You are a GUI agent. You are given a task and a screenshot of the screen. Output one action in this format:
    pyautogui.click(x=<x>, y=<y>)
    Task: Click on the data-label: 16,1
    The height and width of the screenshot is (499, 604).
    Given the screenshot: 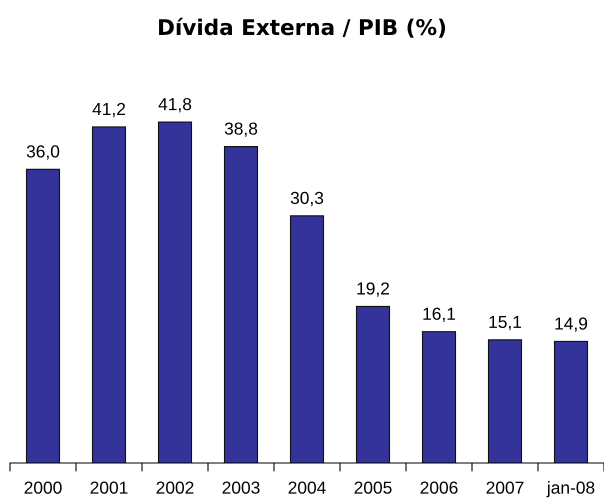 What is the action you would take?
    pyautogui.click(x=439, y=315)
    